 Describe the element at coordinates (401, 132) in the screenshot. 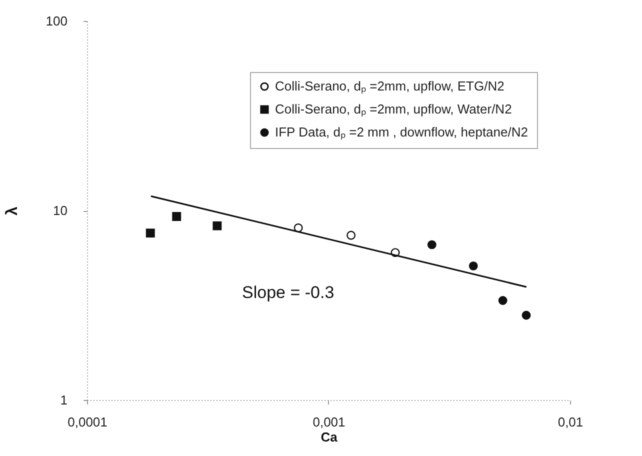

I see `legend-label: IFP Data, dₚ =2 mm , downflow, heptane/N2` at that location.